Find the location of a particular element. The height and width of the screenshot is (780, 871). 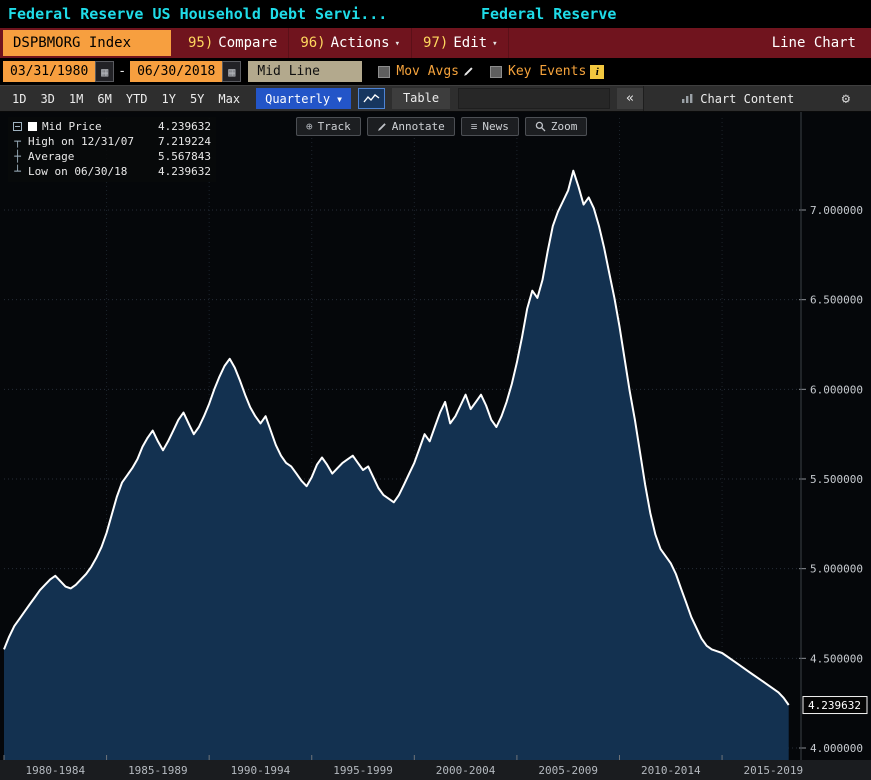

chart-content-label: Chart Content is located at coordinates (747, 98).